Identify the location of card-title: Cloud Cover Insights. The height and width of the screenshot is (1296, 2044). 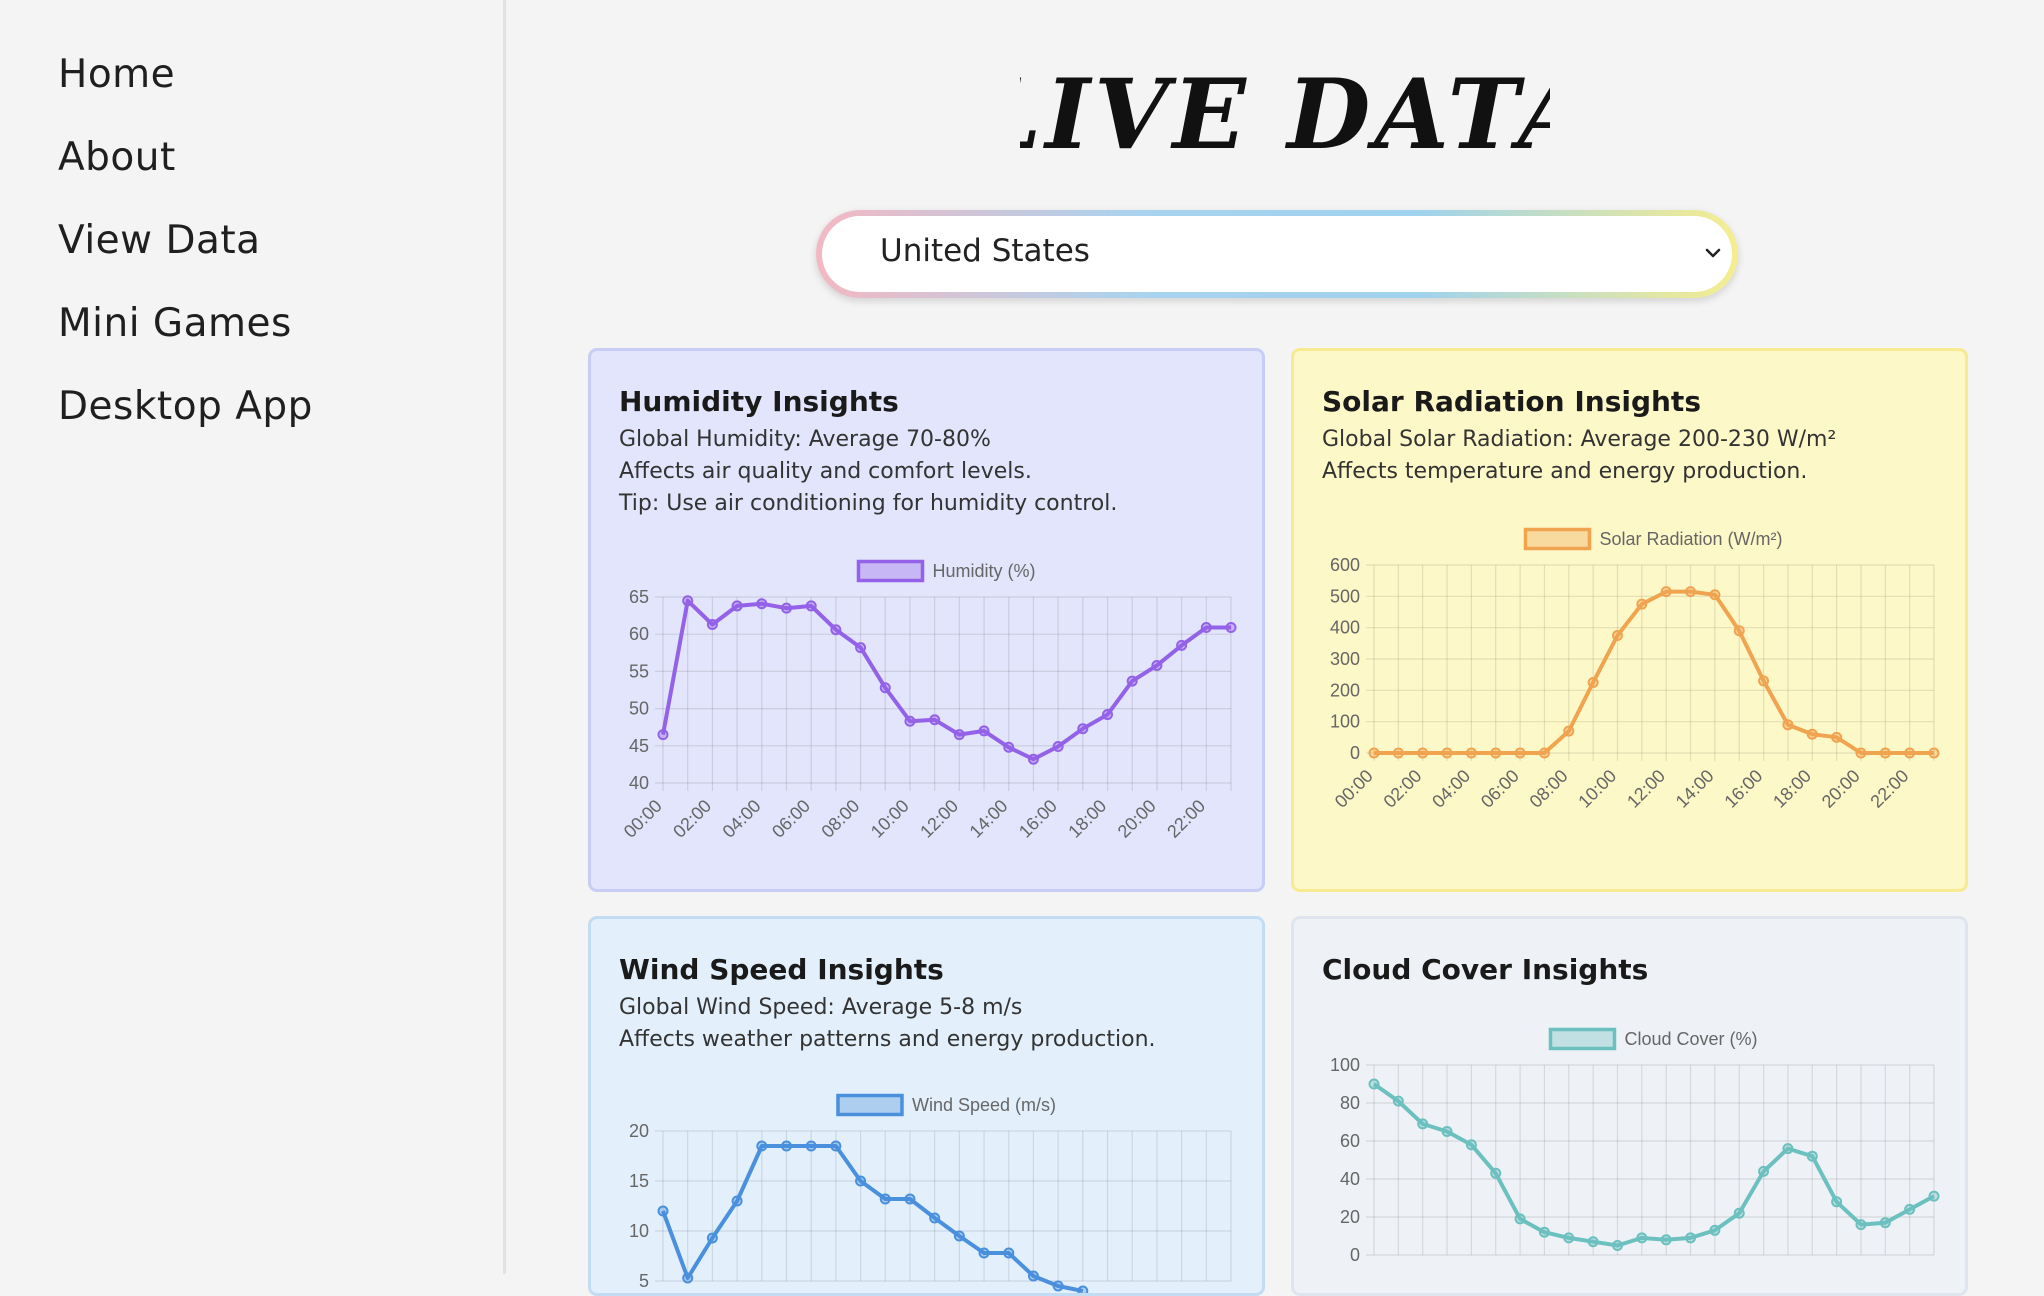
(1485, 969).